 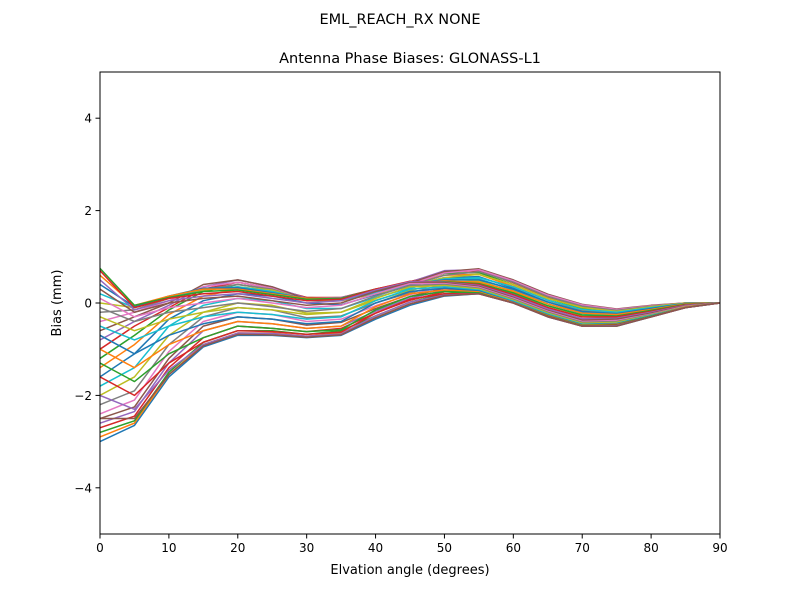 I want to click on x-tick-label: 20, so click(x=237, y=548).